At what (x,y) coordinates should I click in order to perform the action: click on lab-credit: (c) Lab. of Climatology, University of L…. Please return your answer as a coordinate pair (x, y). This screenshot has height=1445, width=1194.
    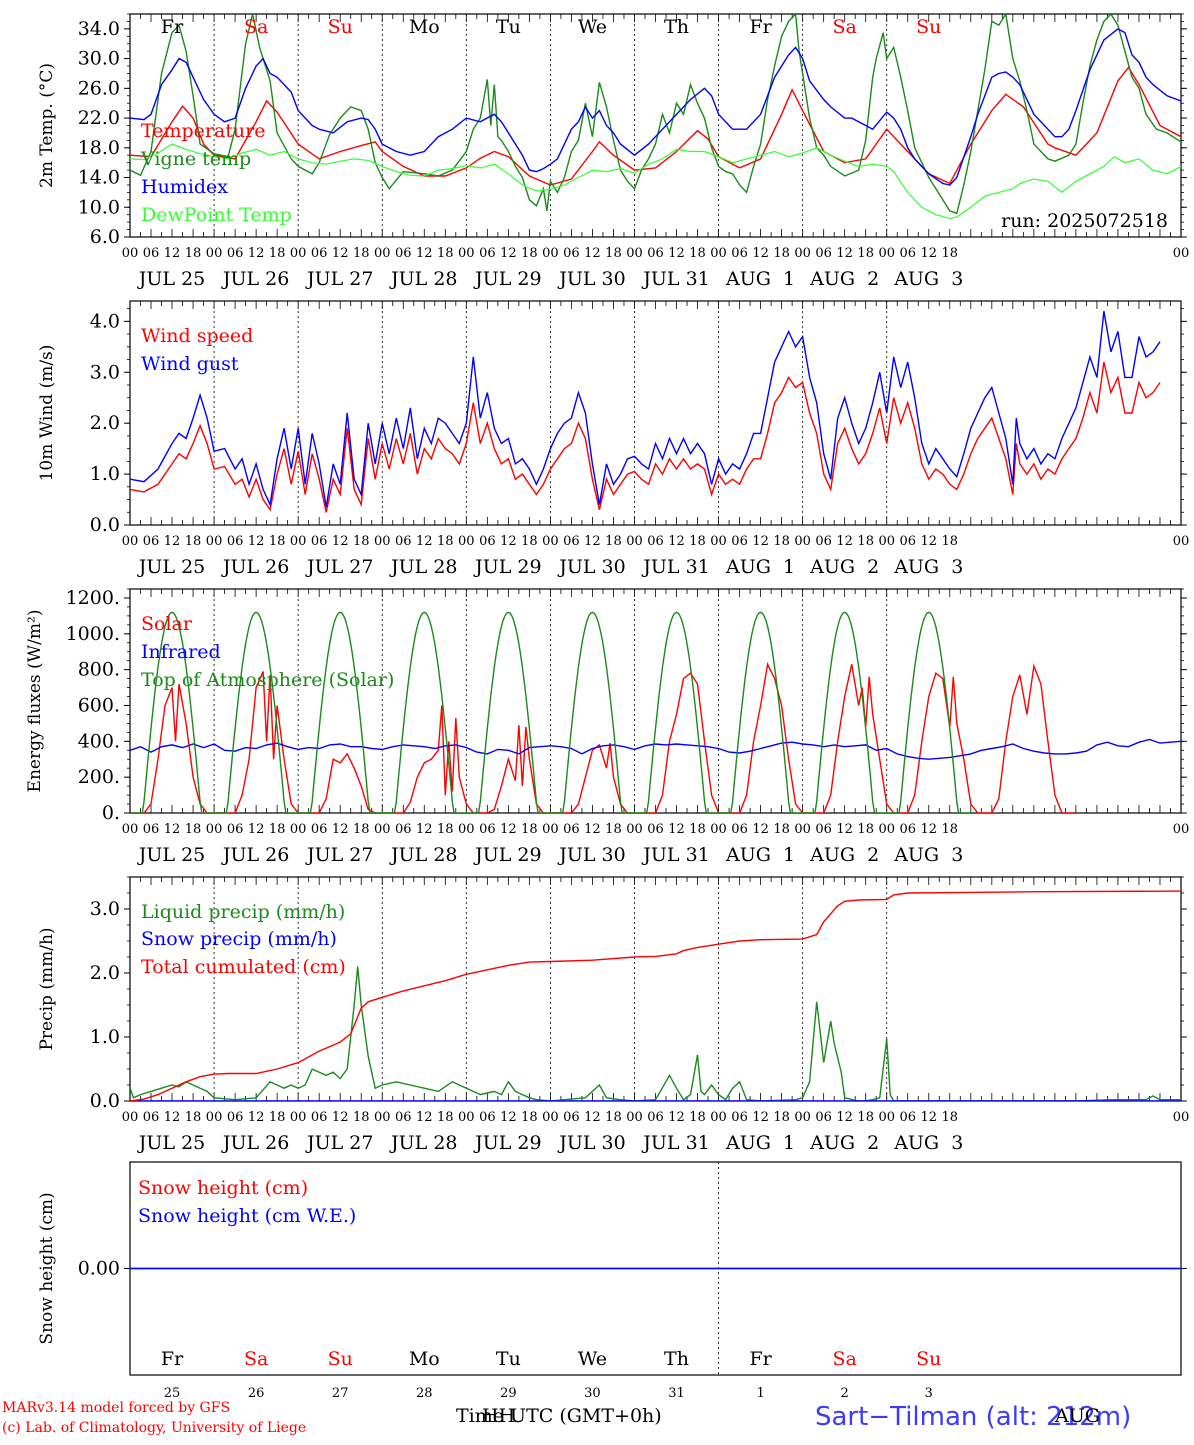
    Looking at the image, I should click on (154, 1428).